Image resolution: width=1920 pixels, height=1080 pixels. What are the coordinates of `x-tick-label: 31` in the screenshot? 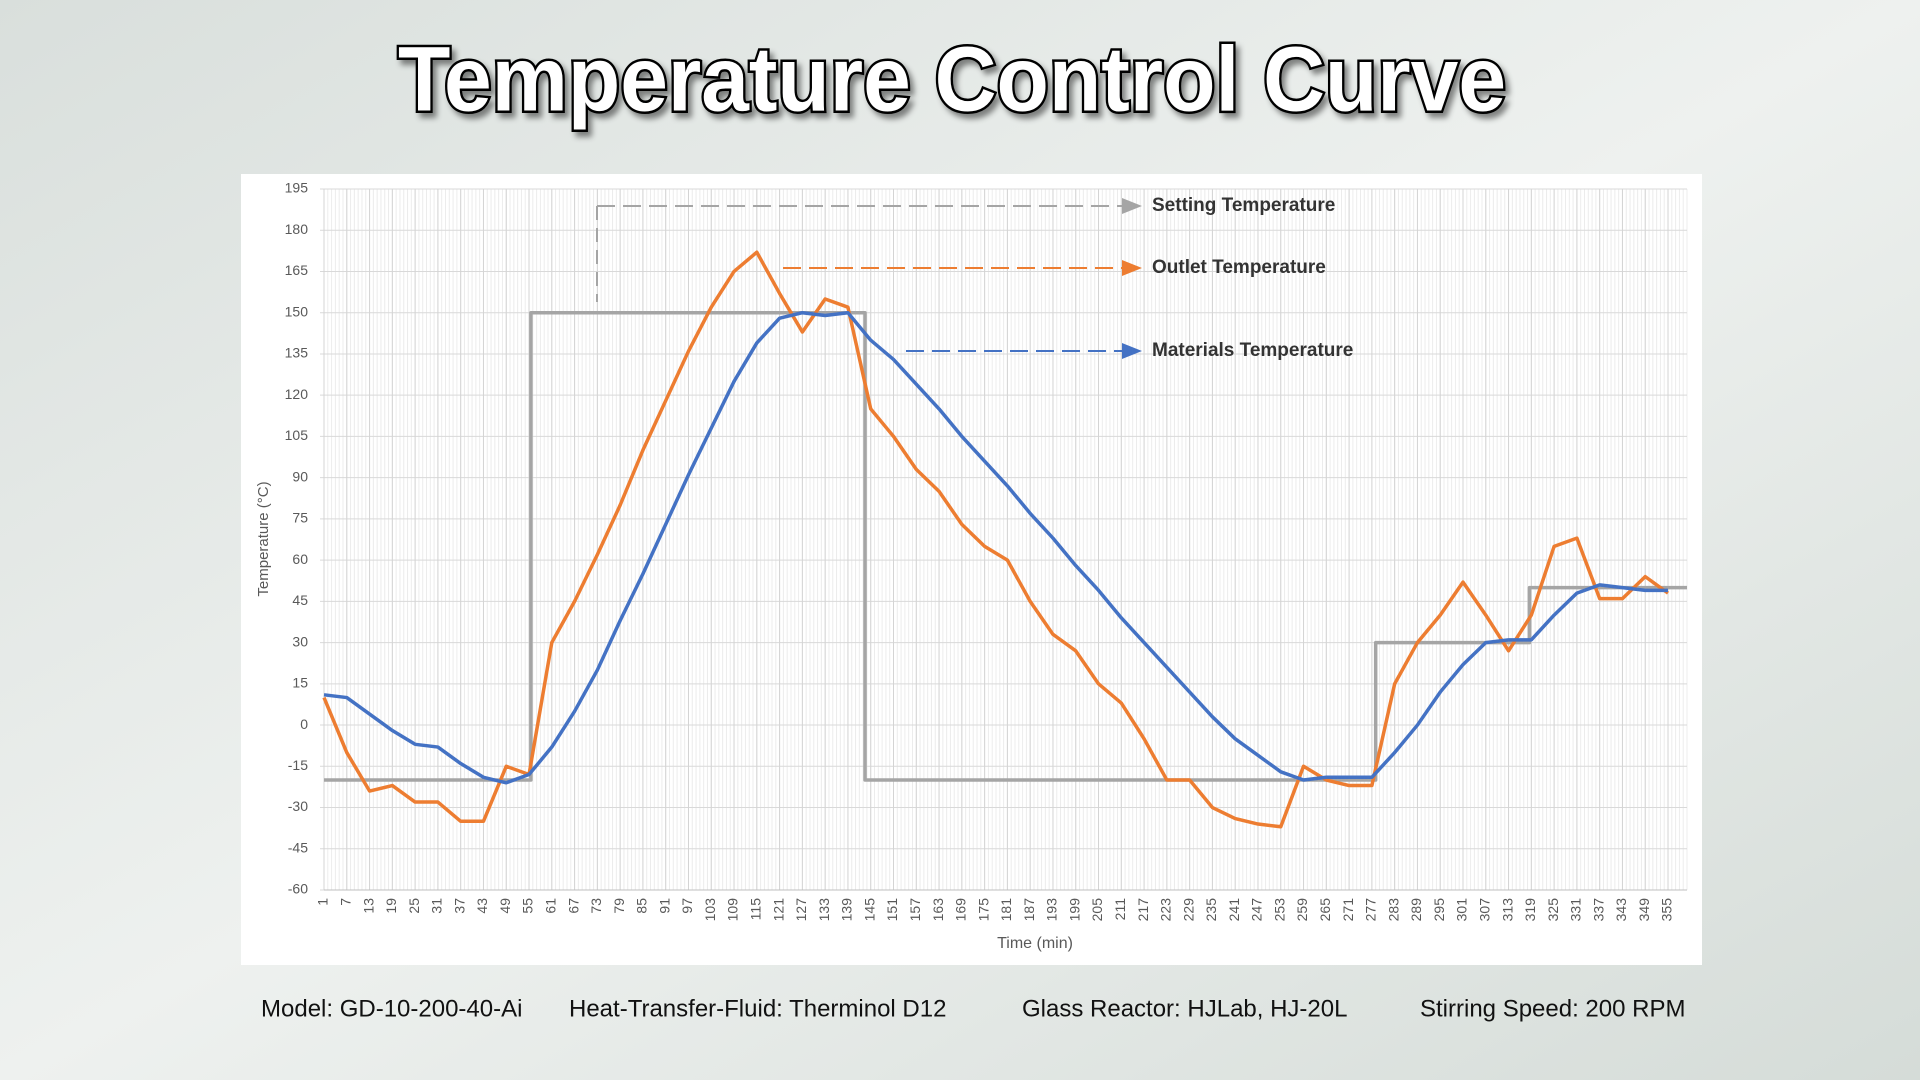 It's located at (437, 906).